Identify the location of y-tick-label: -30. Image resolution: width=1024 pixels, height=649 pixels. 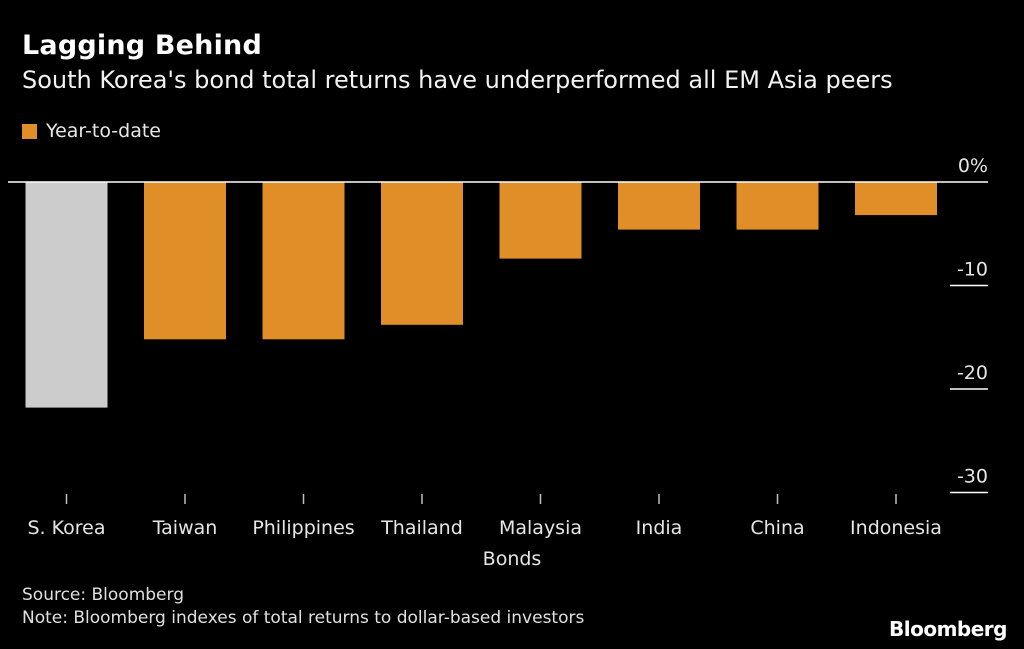
(972, 477).